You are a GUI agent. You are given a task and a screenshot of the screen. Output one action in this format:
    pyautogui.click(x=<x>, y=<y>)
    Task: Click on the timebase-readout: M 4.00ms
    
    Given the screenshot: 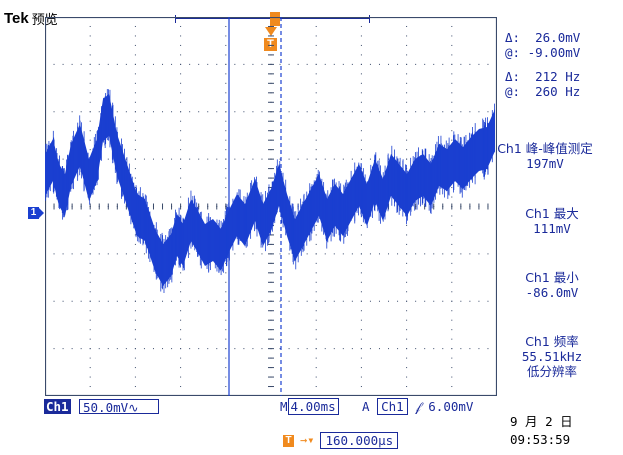 What is the action you would take?
    pyautogui.click(x=309, y=406)
    